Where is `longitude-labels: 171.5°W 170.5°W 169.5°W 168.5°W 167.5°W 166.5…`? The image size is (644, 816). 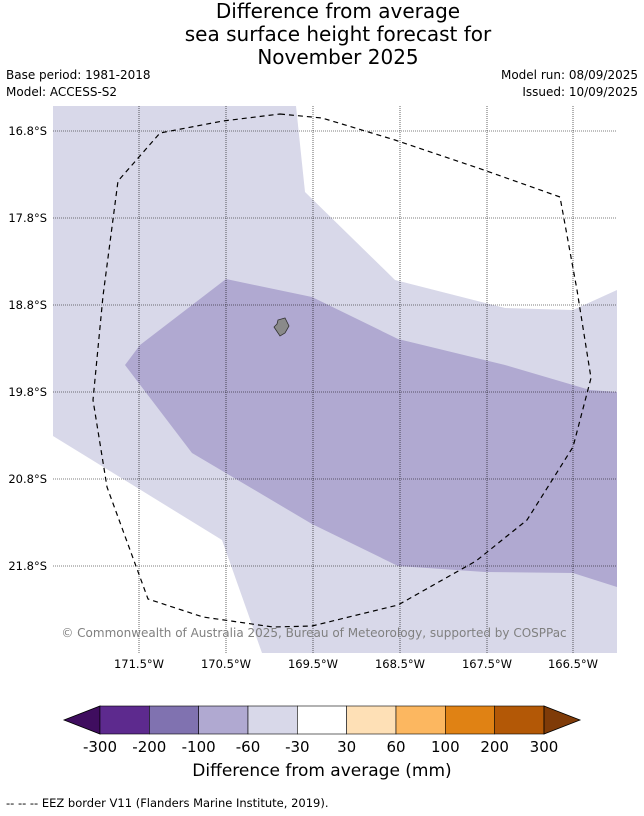
longitude-labels: 171.5°W 170.5°W 169.5°W 168.5°W 167.5°W 166.5… is located at coordinates (356, 664).